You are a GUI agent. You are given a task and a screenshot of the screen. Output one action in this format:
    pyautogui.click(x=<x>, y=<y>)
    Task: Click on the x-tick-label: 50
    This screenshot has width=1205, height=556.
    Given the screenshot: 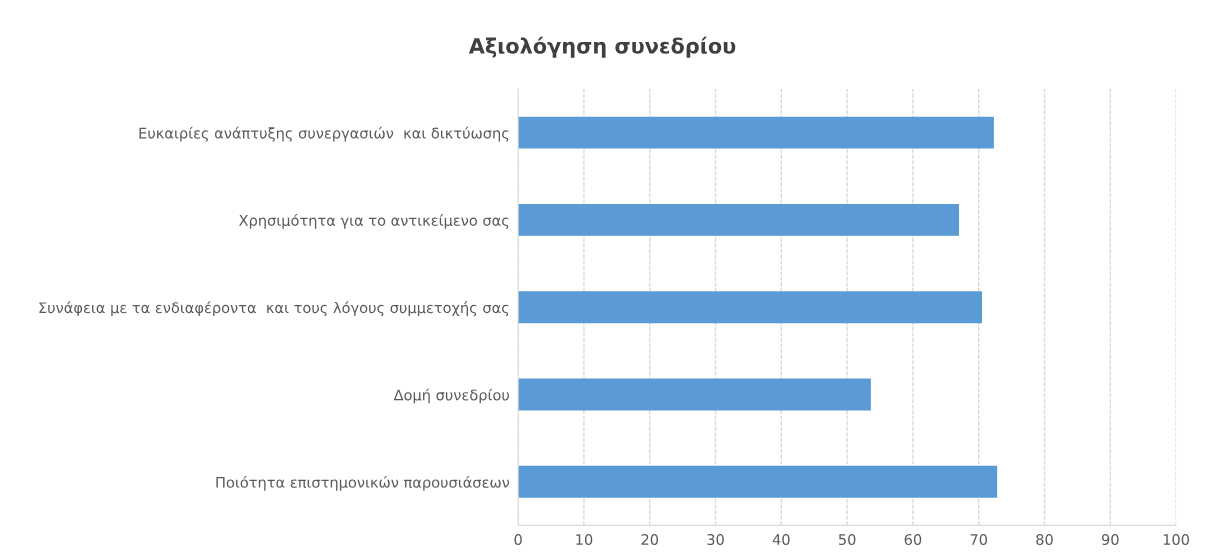 What is the action you would take?
    pyautogui.click(x=847, y=540)
    